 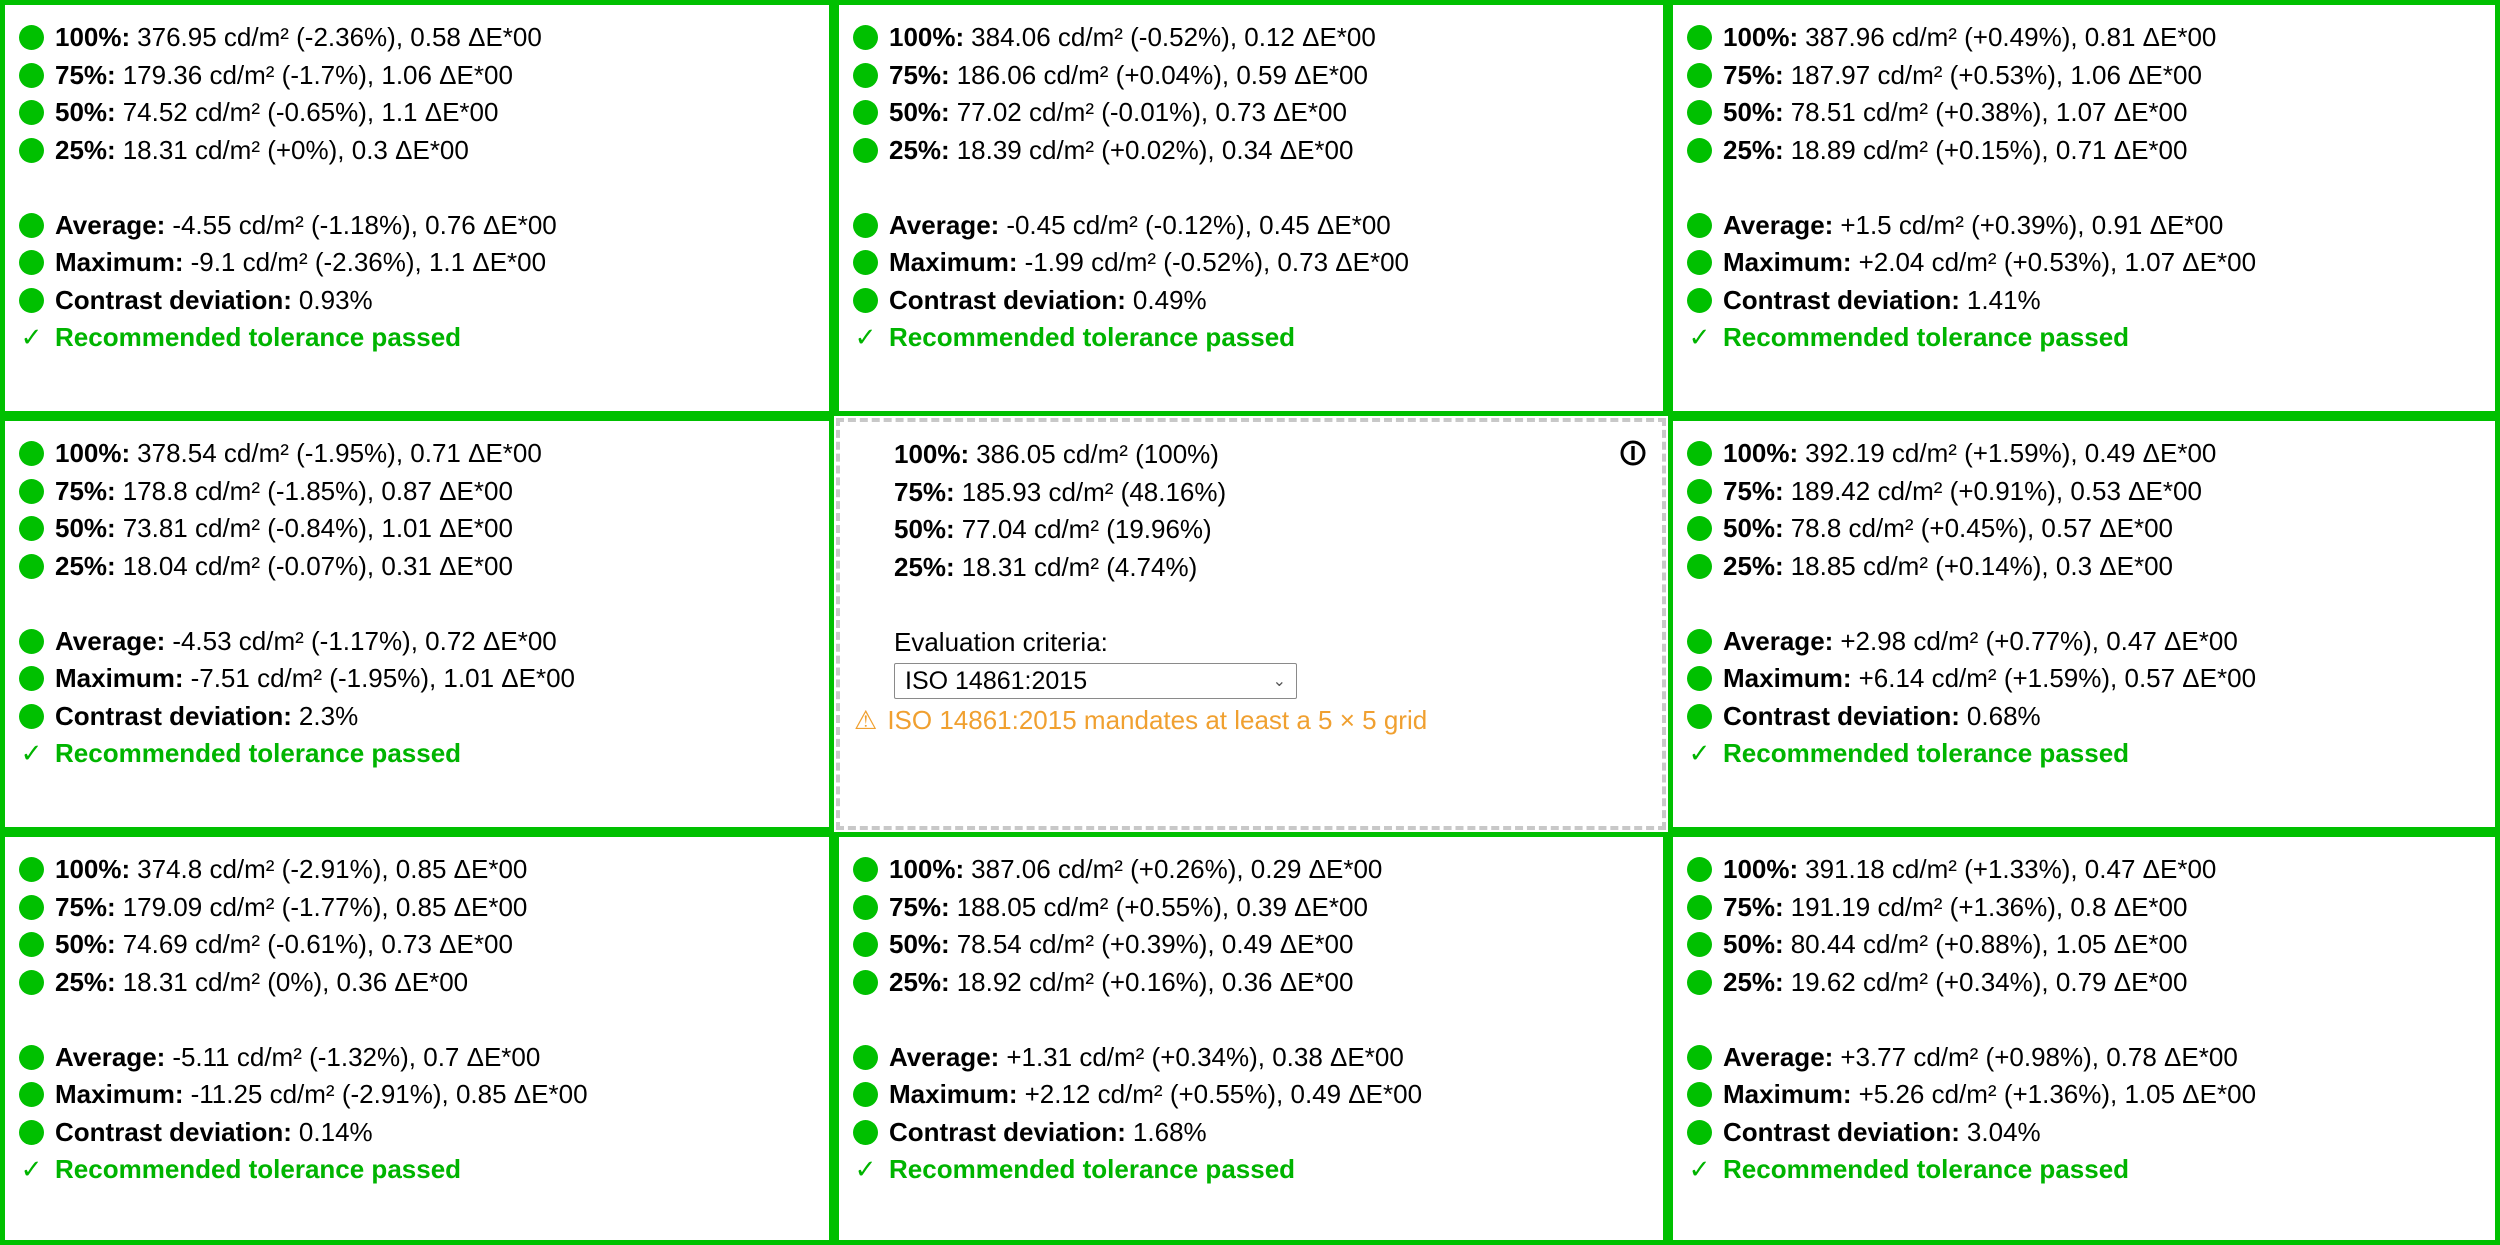 I want to click on maximum-value: -11.25 cd/m² (-2.91%), 0.85 ΔE*00, so click(x=389, y=1094).